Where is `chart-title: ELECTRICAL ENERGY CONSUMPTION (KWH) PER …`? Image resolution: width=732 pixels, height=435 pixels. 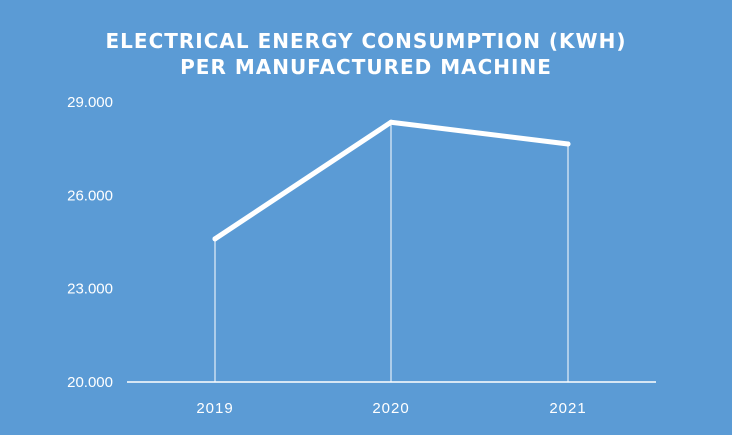
chart-title: ELECTRICAL ENERGY CONSUMPTION (KWH) PER … is located at coordinates (366, 54).